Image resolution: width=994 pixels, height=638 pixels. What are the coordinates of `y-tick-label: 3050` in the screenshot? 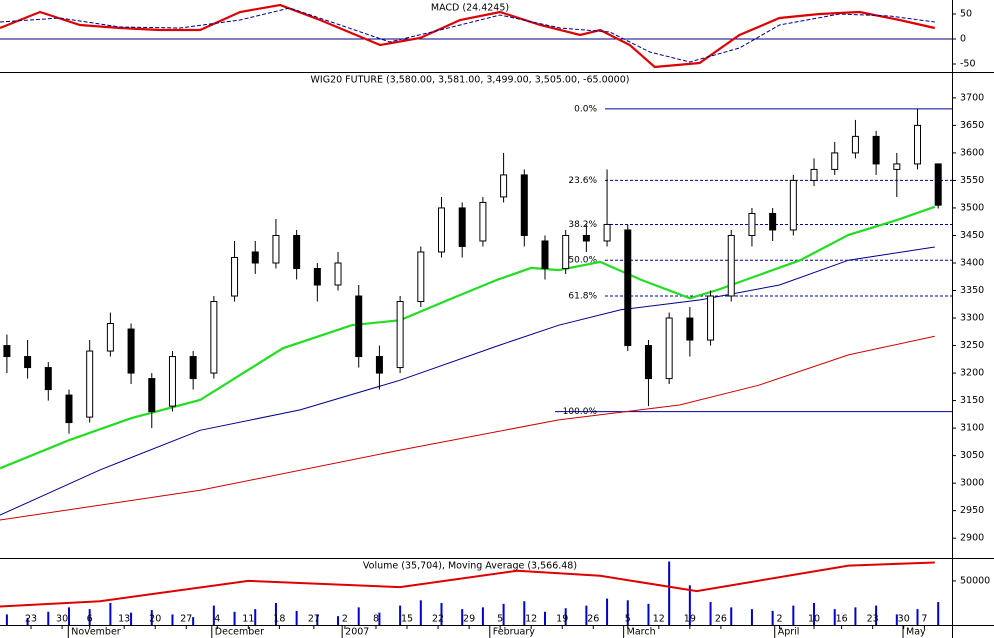 It's located at (972, 455).